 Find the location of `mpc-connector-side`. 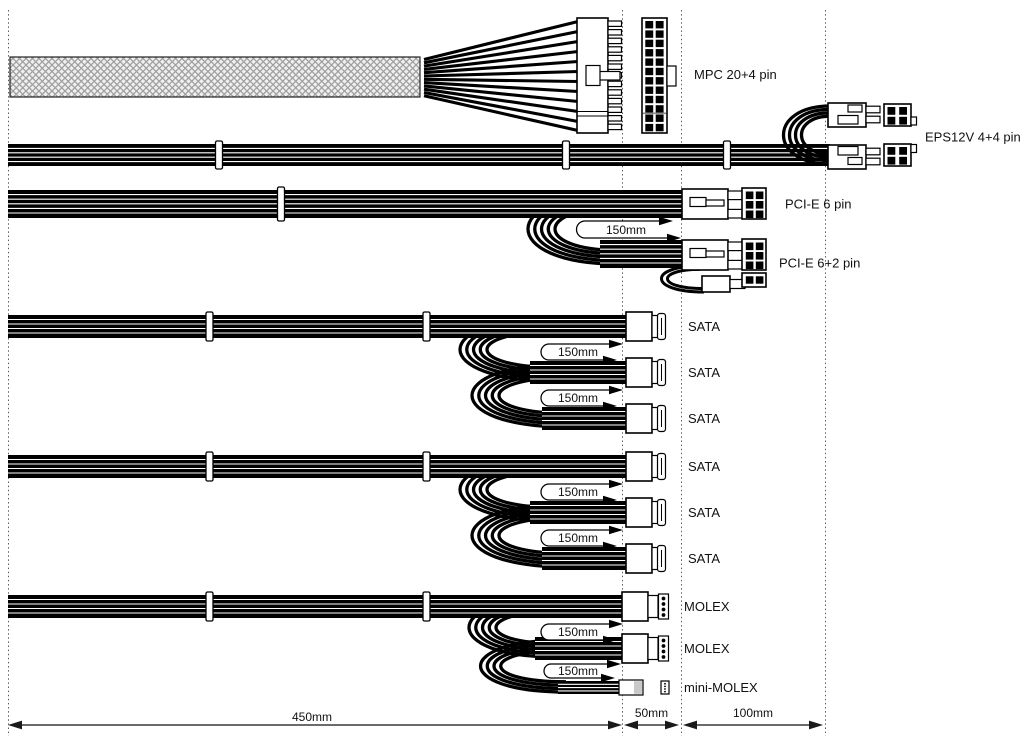

mpc-connector-side is located at coordinates (599, 75).